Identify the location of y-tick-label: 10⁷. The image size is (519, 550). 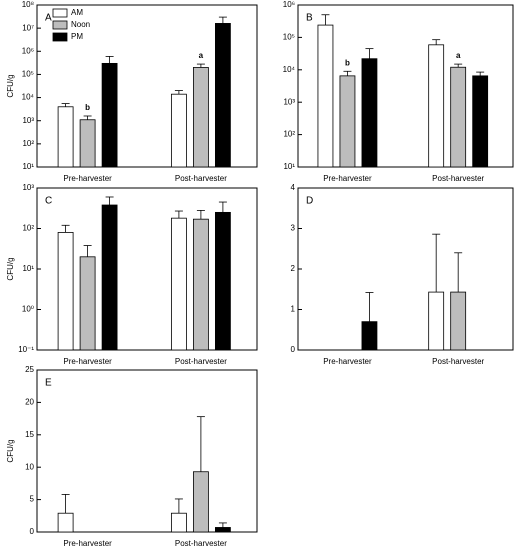
(28, 27).